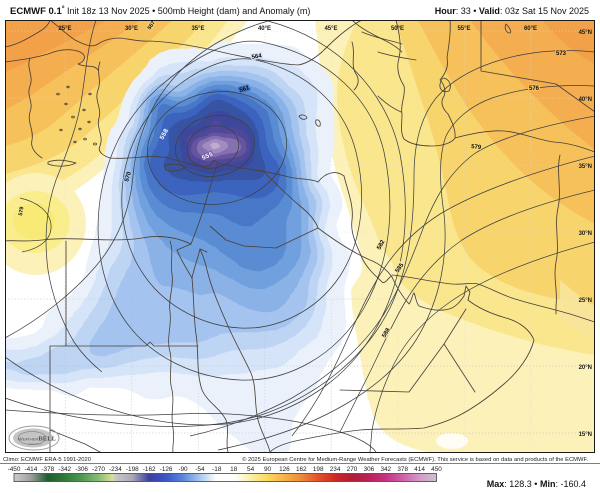 The image size is (600, 493). I want to click on svg-text: 45°N, so click(585, 33).